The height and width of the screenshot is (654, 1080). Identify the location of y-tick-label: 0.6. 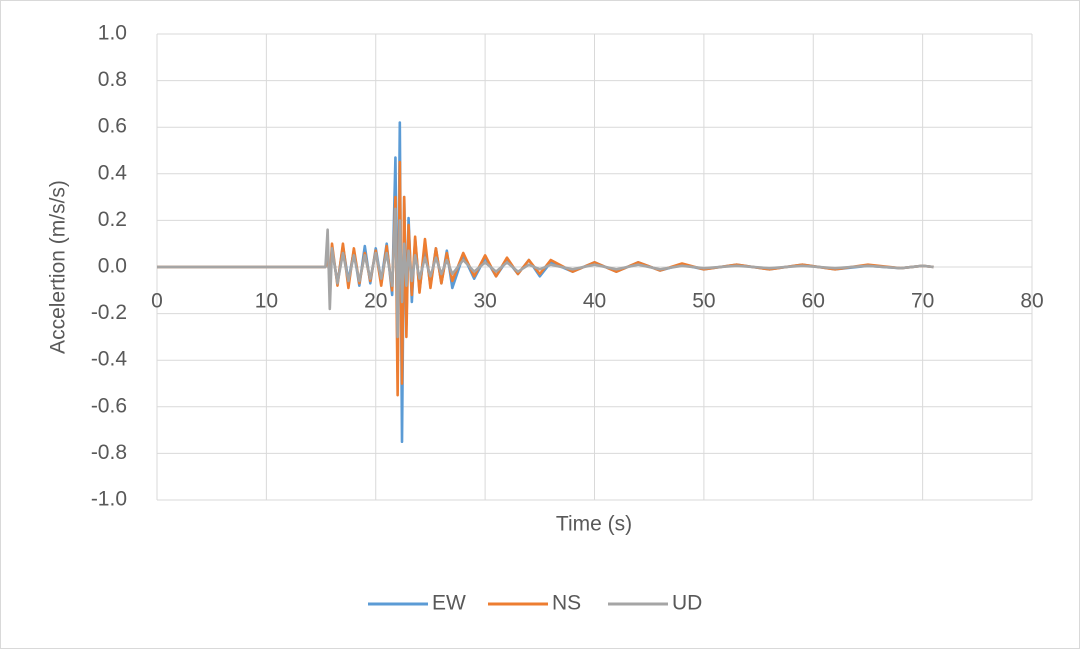
(112, 126).